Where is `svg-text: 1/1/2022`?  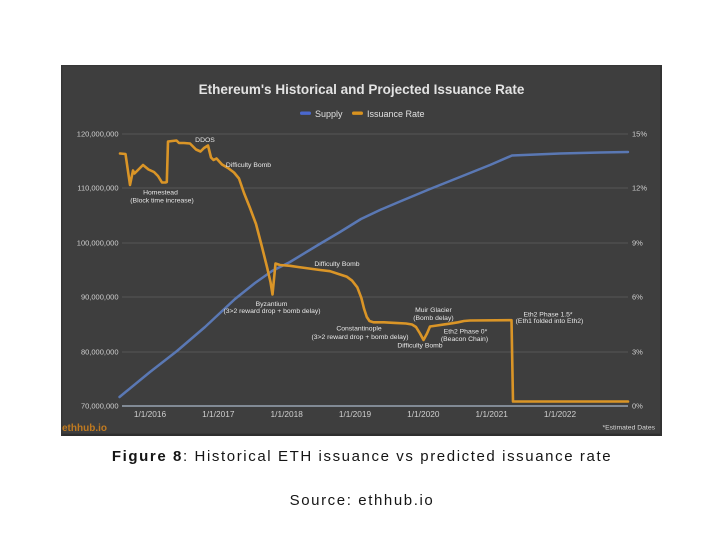 svg-text: 1/1/2022 is located at coordinates (560, 414).